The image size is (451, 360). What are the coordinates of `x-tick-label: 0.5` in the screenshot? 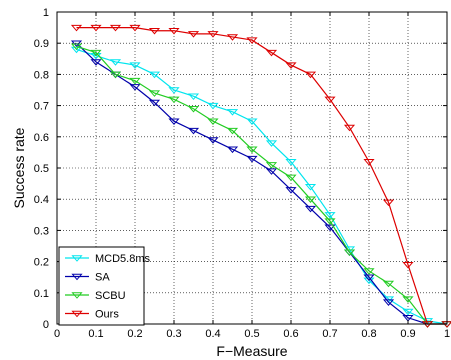 It's located at (251, 334).